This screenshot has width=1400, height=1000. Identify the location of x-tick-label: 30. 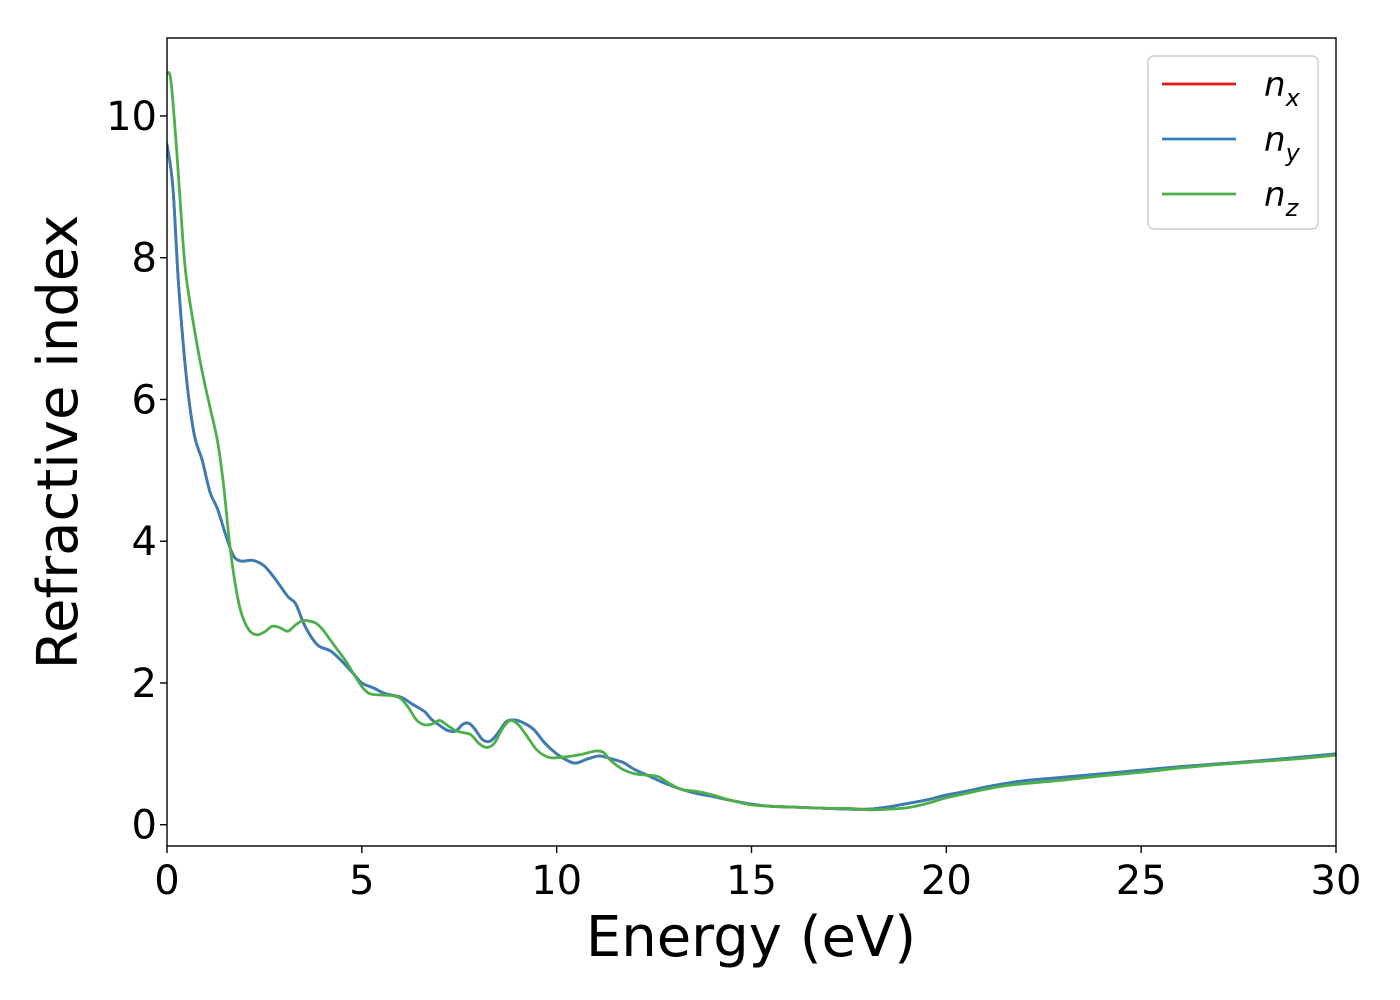
(1336, 881).